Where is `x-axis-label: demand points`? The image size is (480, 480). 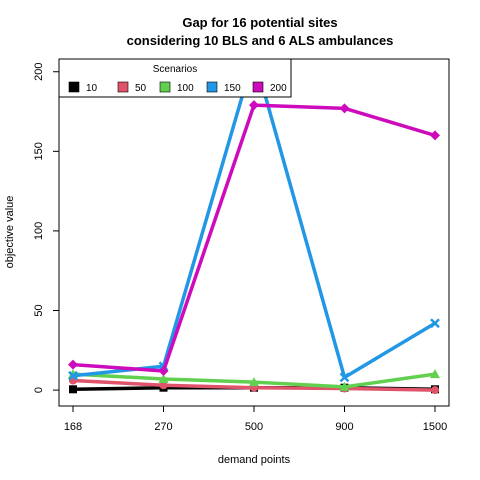 x-axis-label: demand points is located at coordinates (254, 460).